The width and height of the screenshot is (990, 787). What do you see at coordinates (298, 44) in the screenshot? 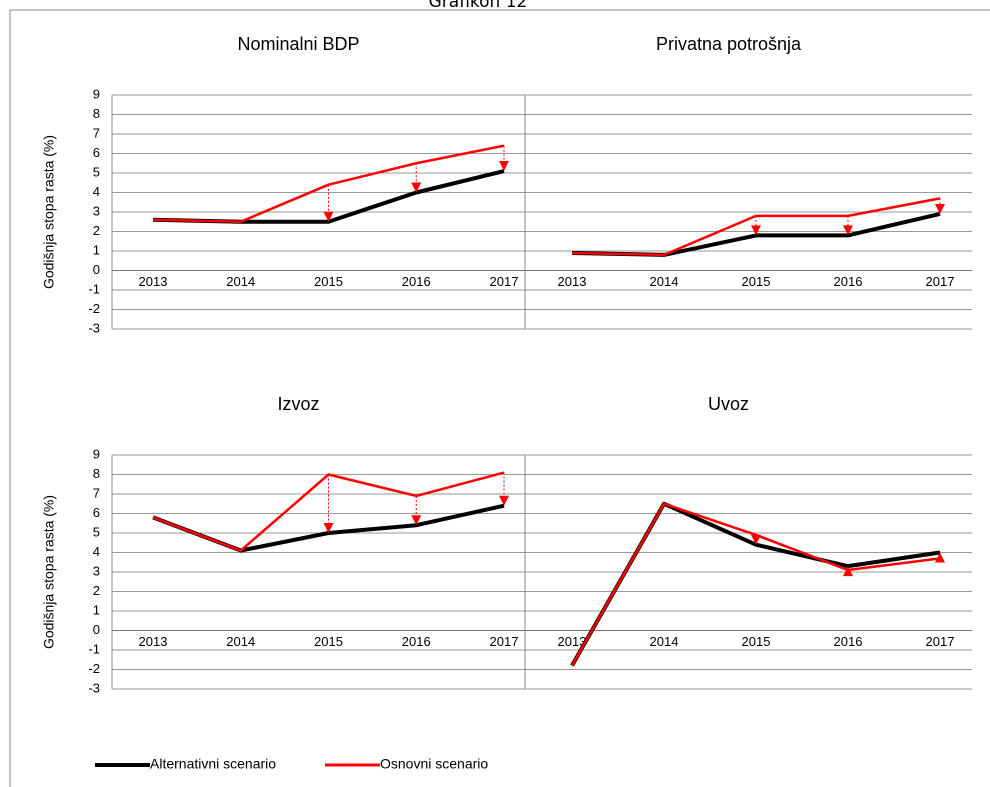
I see `chart-title: Nominalni BDP` at bounding box center [298, 44].